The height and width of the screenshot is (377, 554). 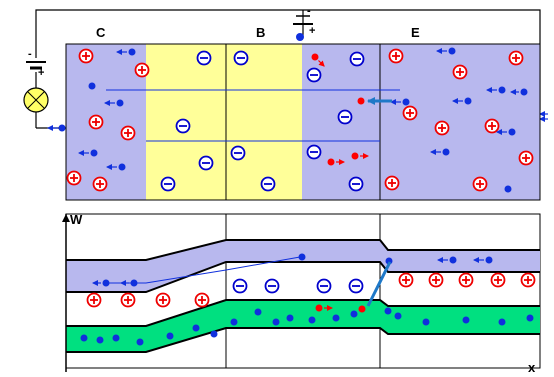 What do you see at coordinates (532, 367) in the screenshot?
I see `x-axis-label: x` at bounding box center [532, 367].